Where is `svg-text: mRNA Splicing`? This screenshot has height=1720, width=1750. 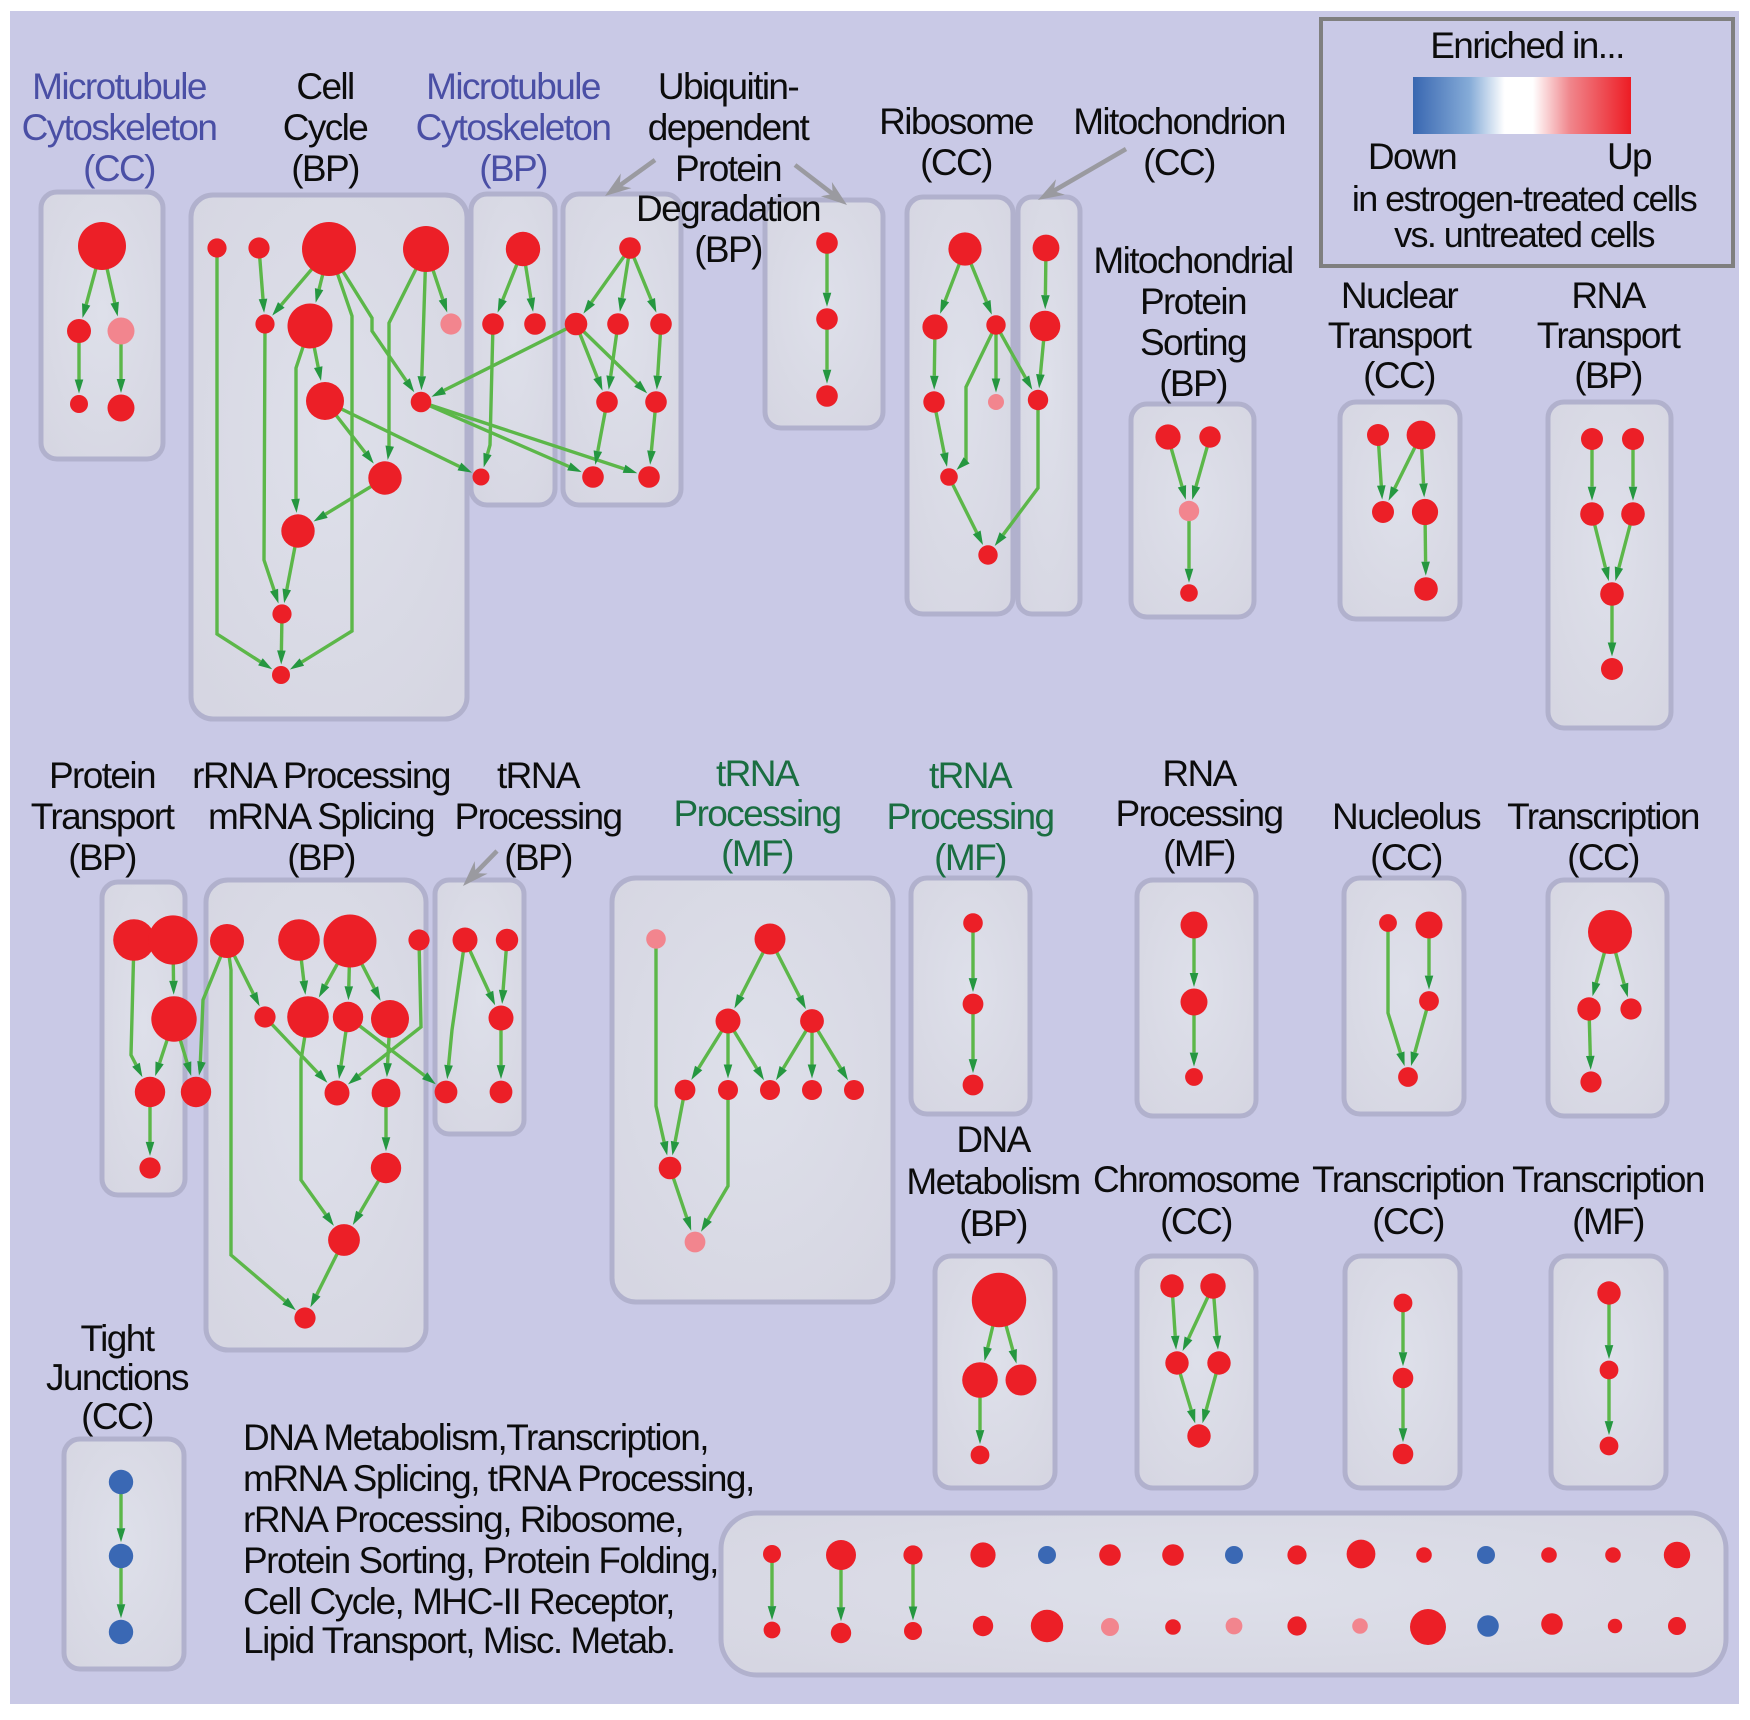
svg-text: mRNA Splicing is located at coordinates (321, 816).